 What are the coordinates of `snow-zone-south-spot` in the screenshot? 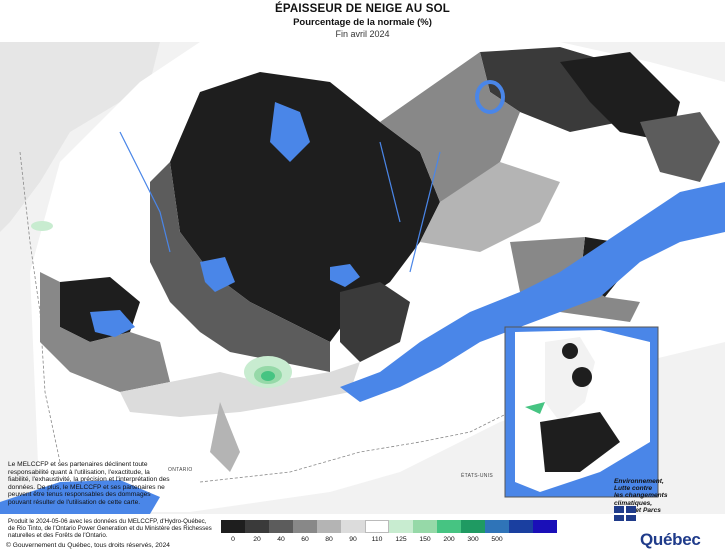 It's located at (225, 437).